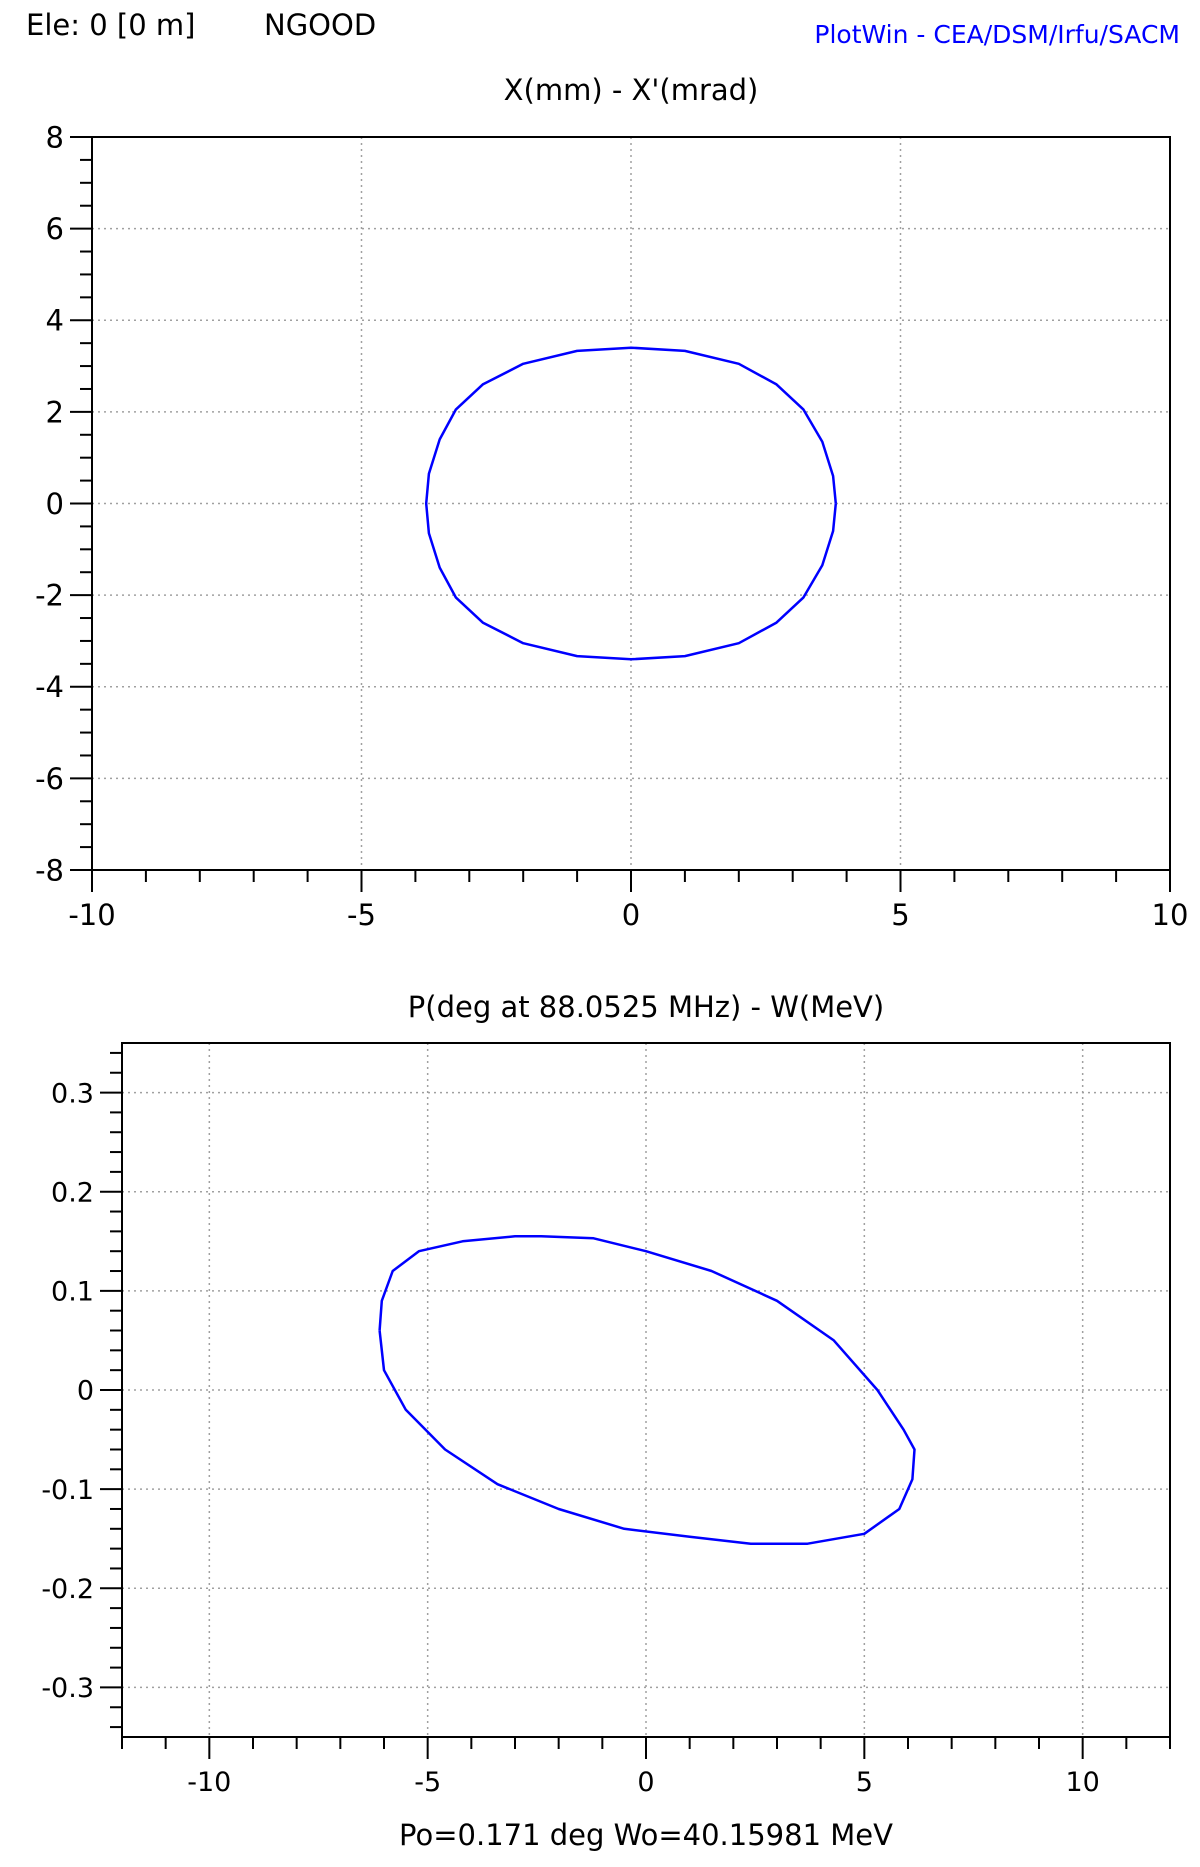  What do you see at coordinates (55, 137) in the screenshot?
I see `y-tick-label: 8` at bounding box center [55, 137].